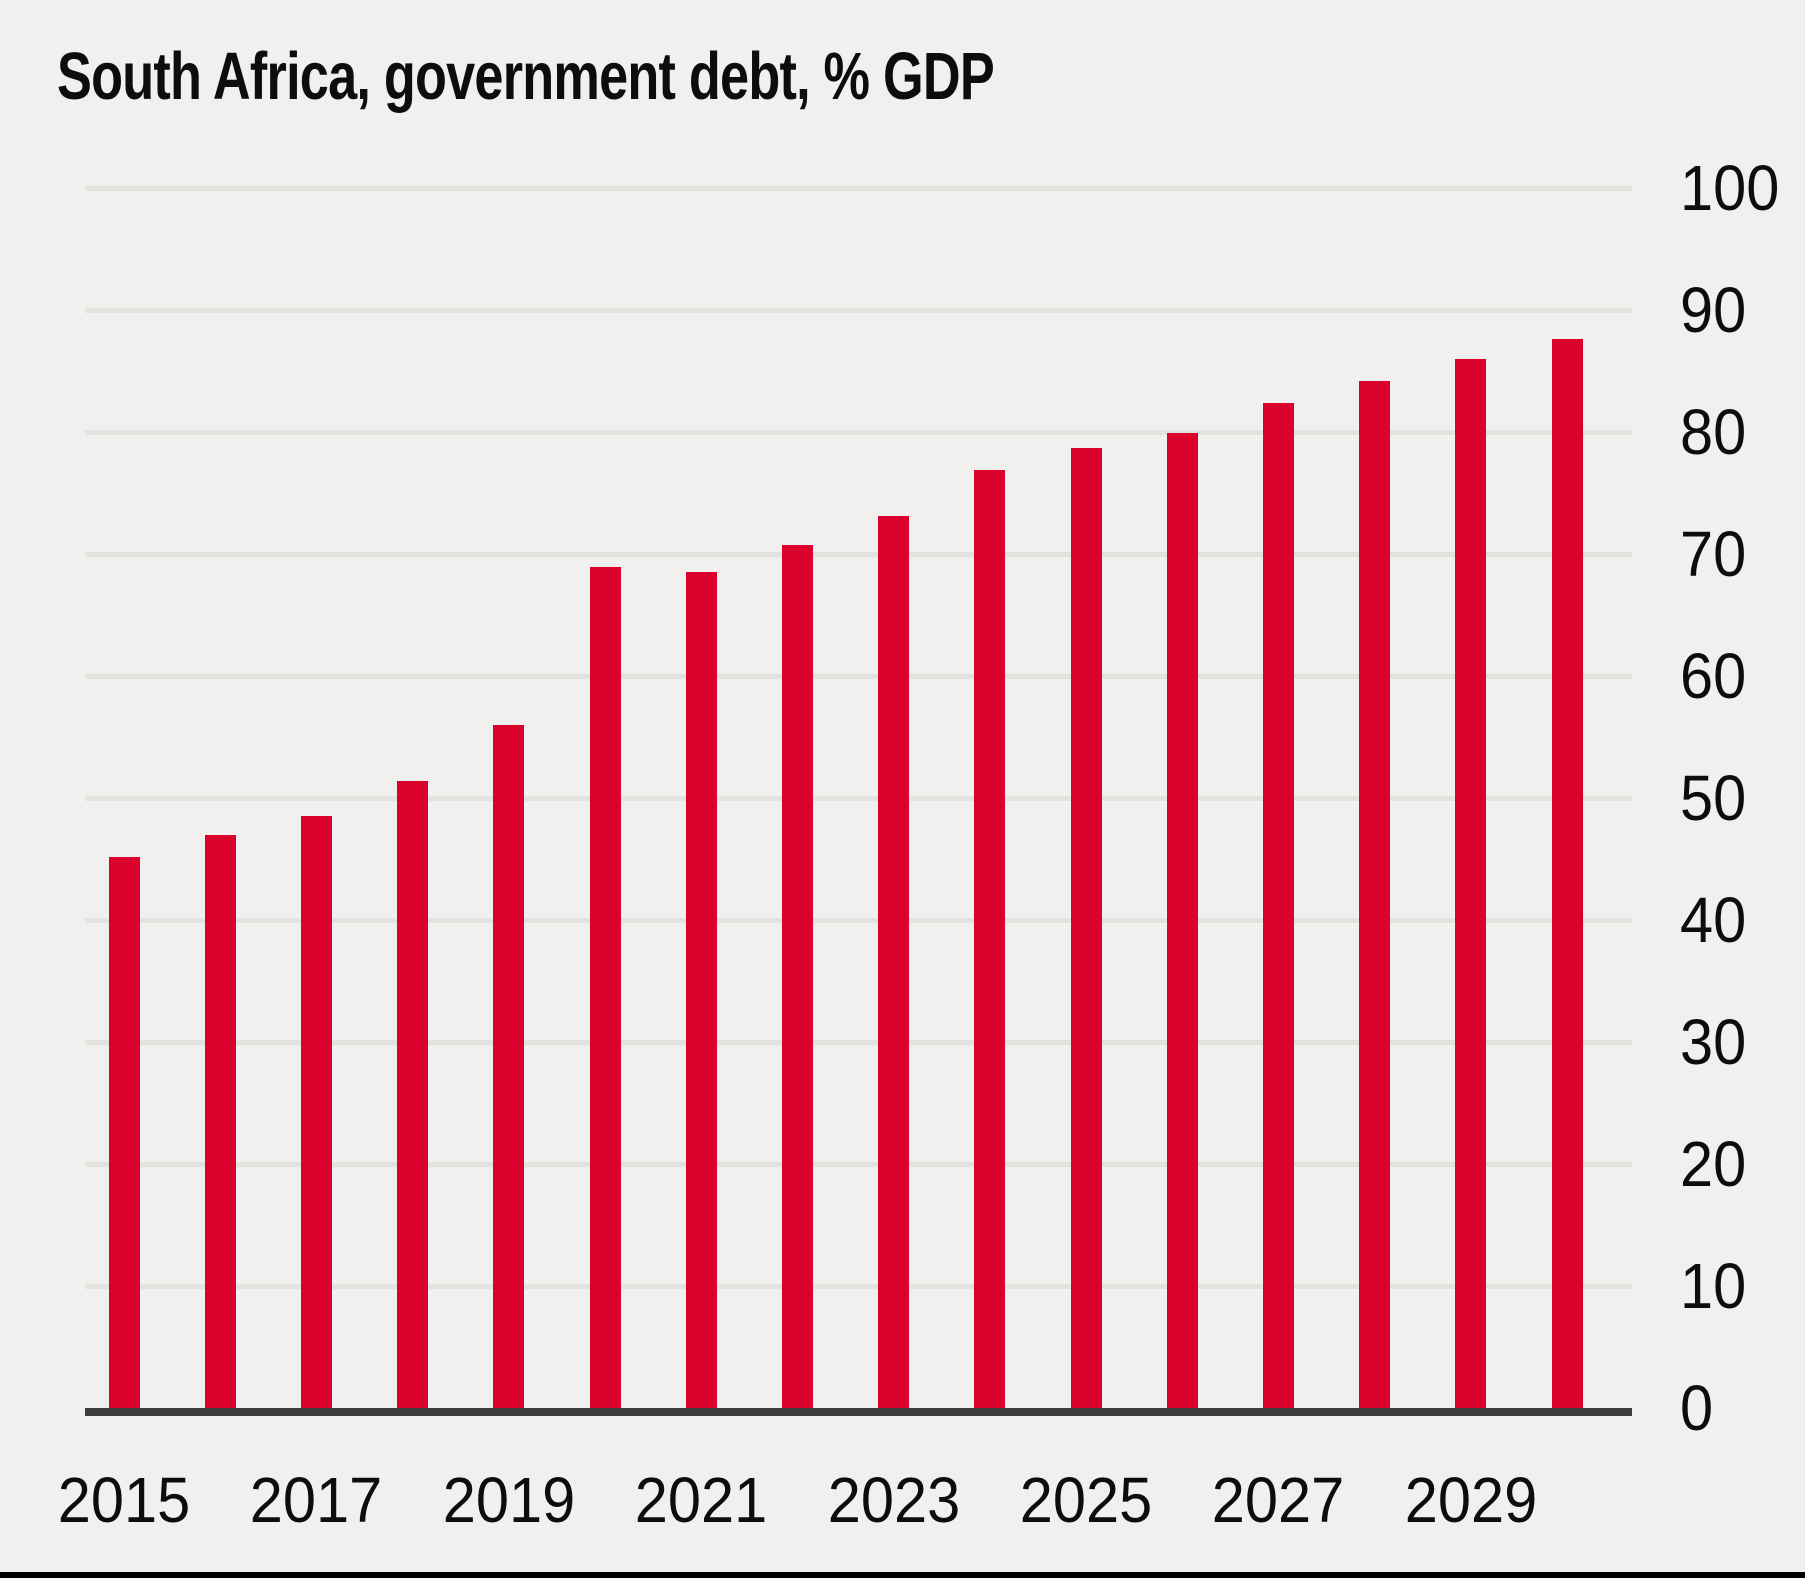  I want to click on x-axis-label-2023: 2023, so click(893, 1500).